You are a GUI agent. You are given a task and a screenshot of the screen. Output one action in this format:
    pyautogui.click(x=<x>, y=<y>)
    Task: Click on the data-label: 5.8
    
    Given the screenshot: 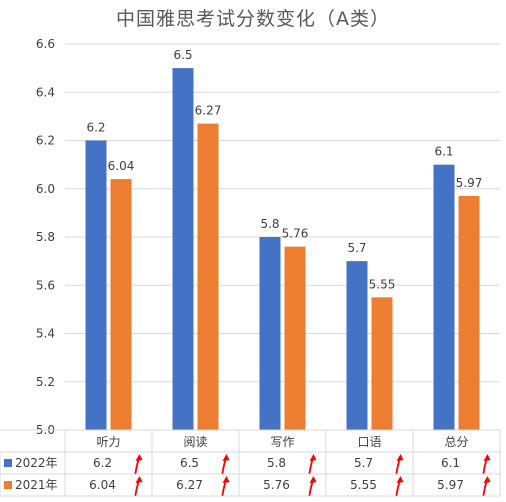 What is the action you would take?
    pyautogui.click(x=269, y=224)
    